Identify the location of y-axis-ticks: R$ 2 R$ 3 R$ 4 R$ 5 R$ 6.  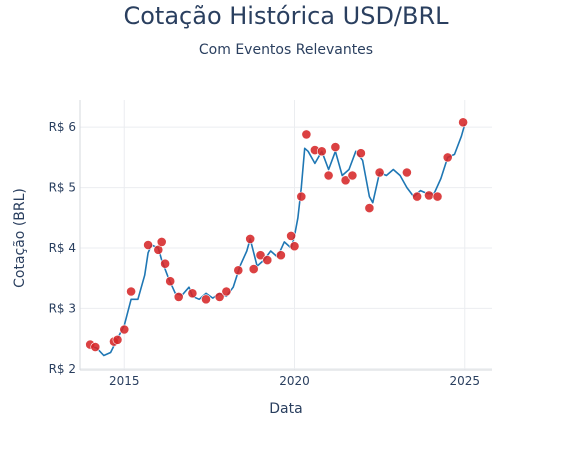
(62, 248).